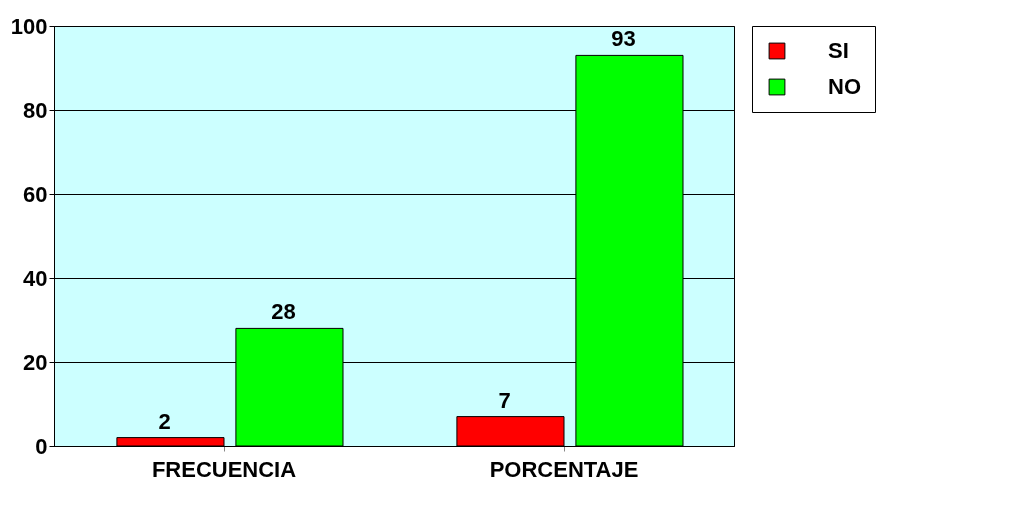  I want to click on x-tick-label: PORCENTAJE, so click(564, 469).